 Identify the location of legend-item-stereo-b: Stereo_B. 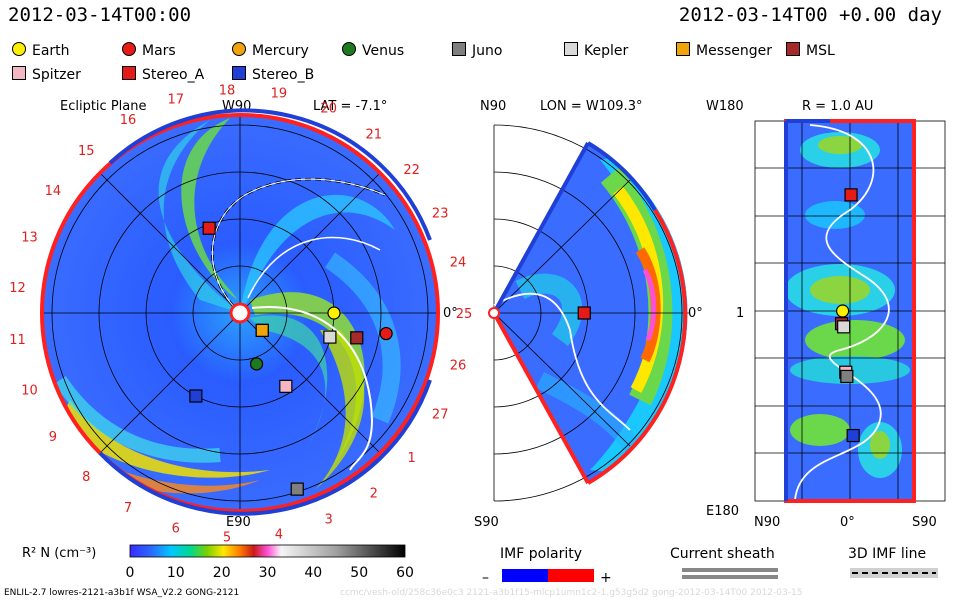
(273, 73).